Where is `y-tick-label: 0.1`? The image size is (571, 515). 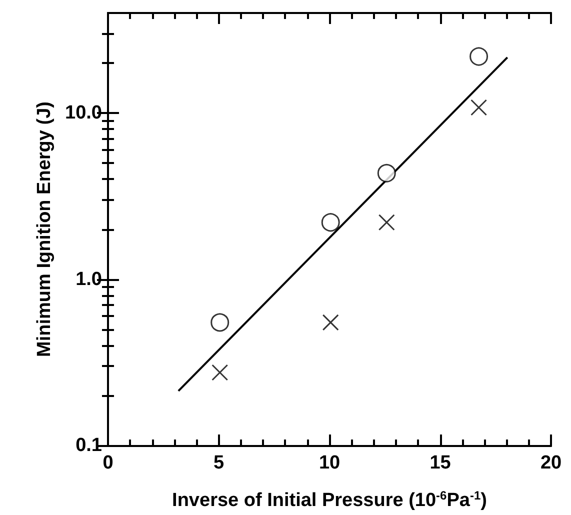 y-tick-label: 0.1 is located at coordinates (89, 445).